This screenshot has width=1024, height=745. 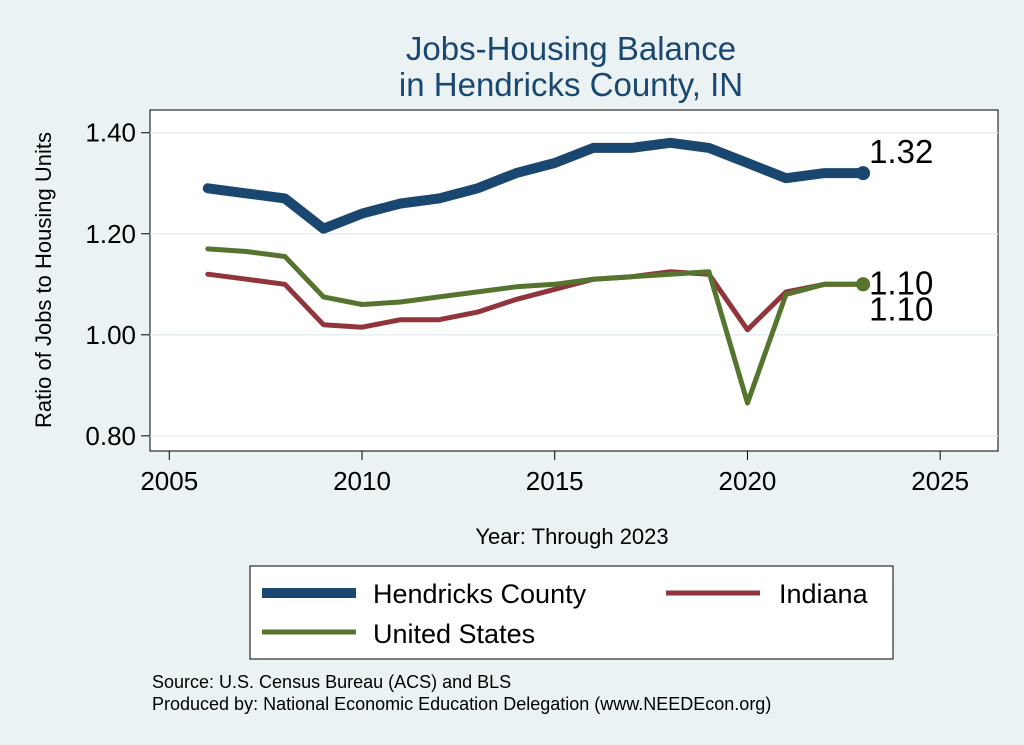 What do you see at coordinates (110, 234) in the screenshot?
I see `y-tick-label: 1.20` at bounding box center [110, 234].